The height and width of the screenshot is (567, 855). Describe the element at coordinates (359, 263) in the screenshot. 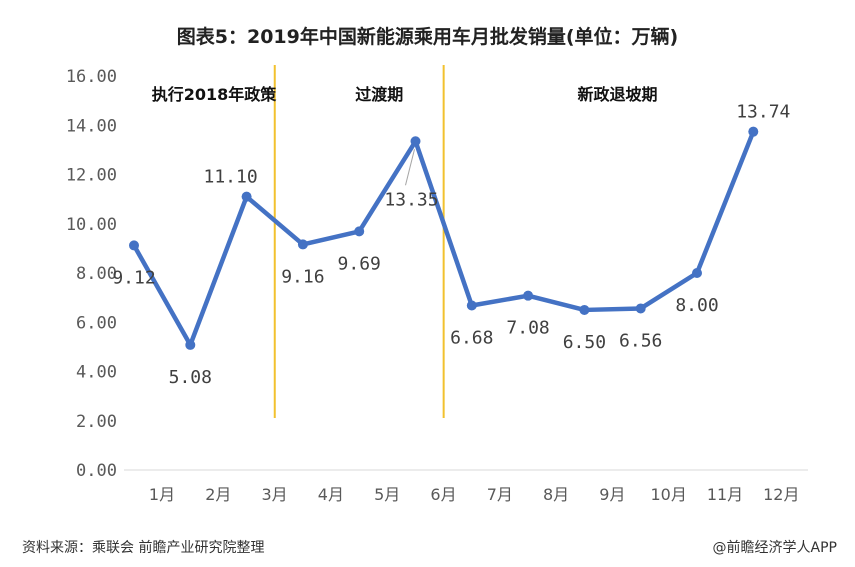

I see `data-label: 9.69` at that location.